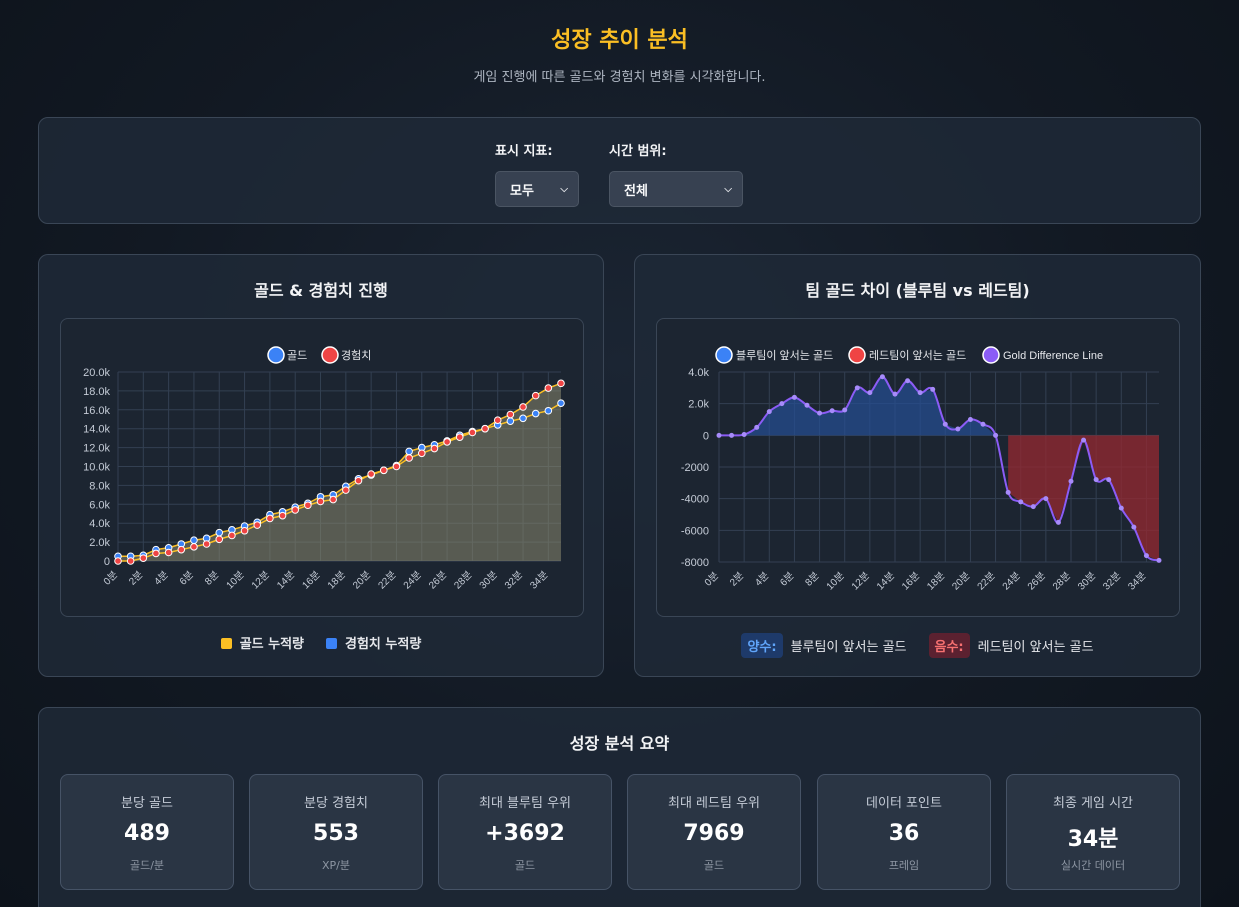 The height and width of the screenshot is (907, 1239). I want to click on stat-label: 데이터 포인트, so click(904, 803).